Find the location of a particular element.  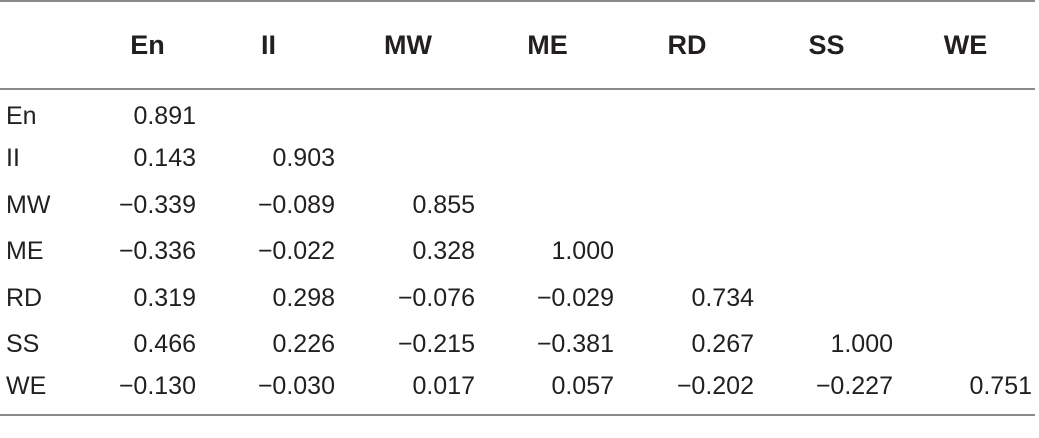

row-label: RD is located at coordinates (24, 297).